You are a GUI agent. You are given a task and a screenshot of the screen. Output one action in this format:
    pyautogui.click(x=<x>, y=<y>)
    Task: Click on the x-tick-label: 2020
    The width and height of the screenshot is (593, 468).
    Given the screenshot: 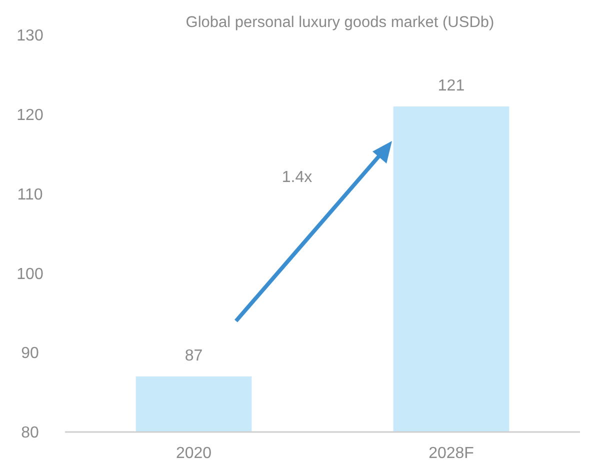 What is the action you would take?
    pyautogui.click(x=194, y=453)
    